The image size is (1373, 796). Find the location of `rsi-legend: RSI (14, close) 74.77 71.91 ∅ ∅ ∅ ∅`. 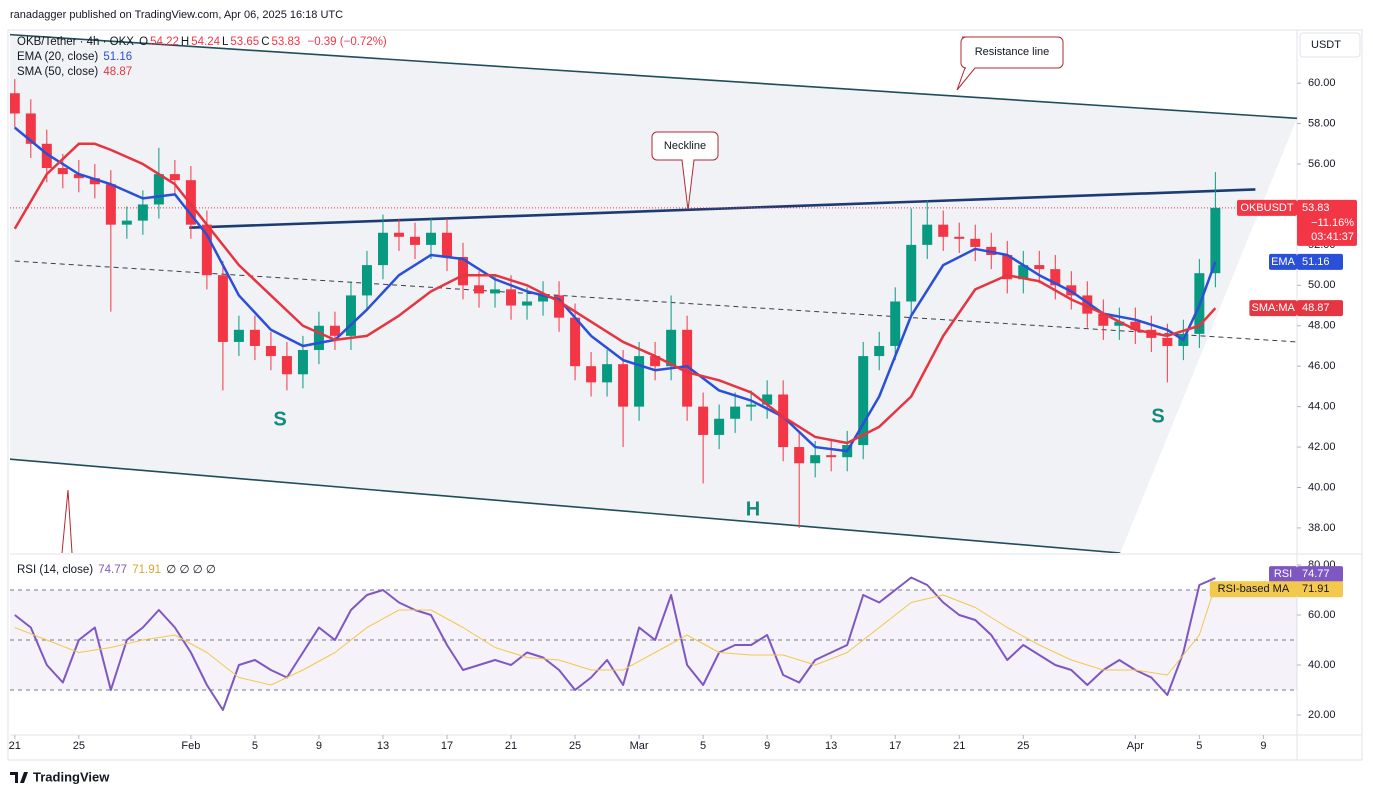

rsi-legend: RSI (14, close) 74.77 71.91 ∅ ∅ ∅ ∅ is located at coordinates (117, 570).